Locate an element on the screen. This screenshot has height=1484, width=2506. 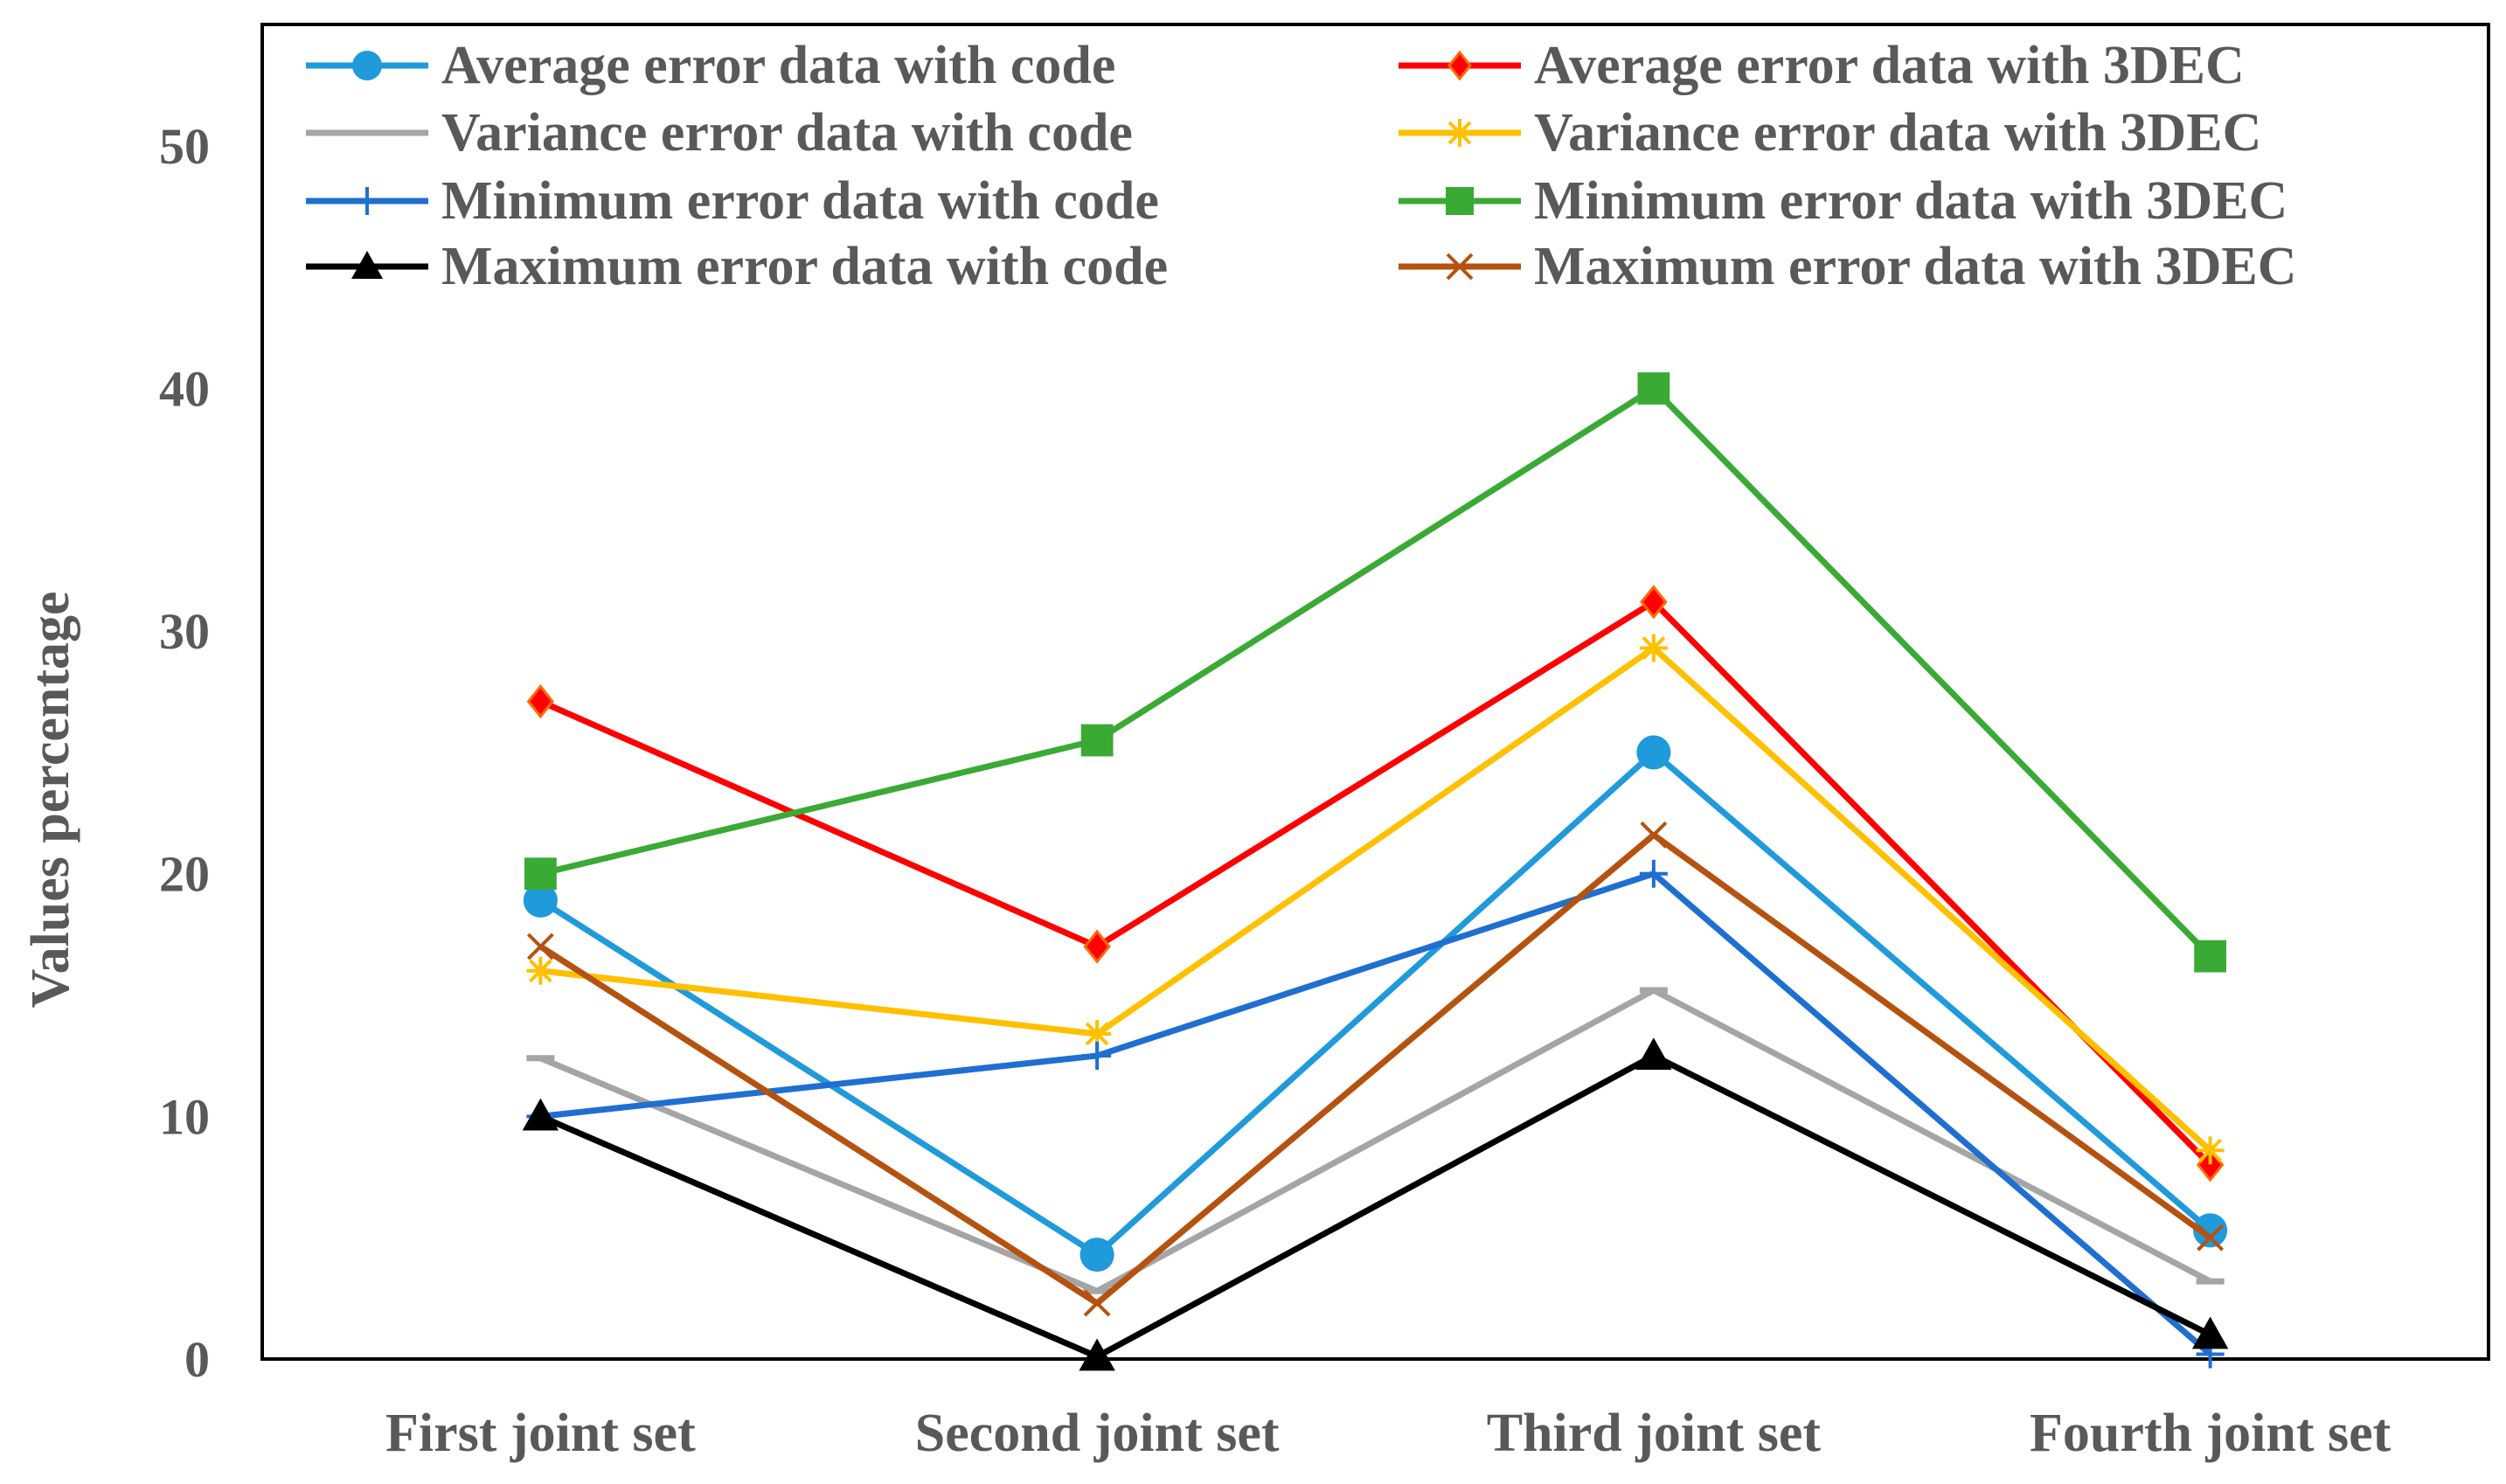
legend-entry: Minimum error data with code is located at coordinates (732, 201).